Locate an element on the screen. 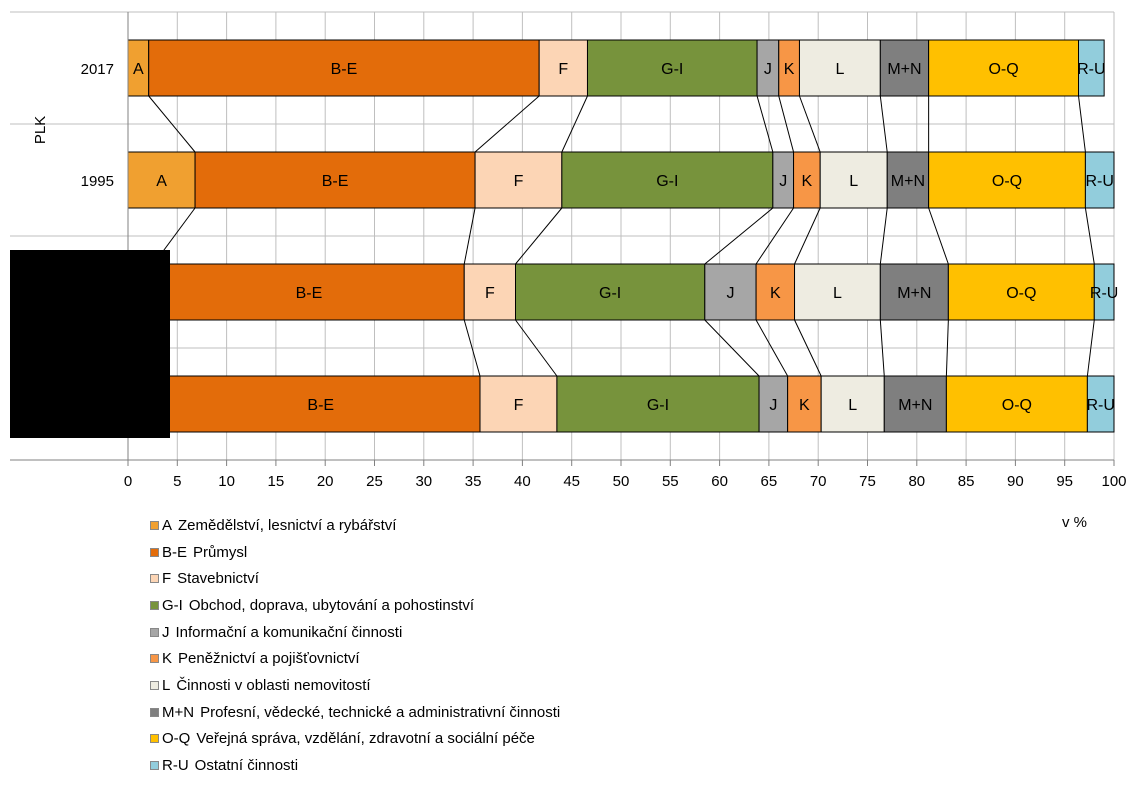 The image size is (1134, 796). category-label: 1995 is located at coordinates (97, 181).